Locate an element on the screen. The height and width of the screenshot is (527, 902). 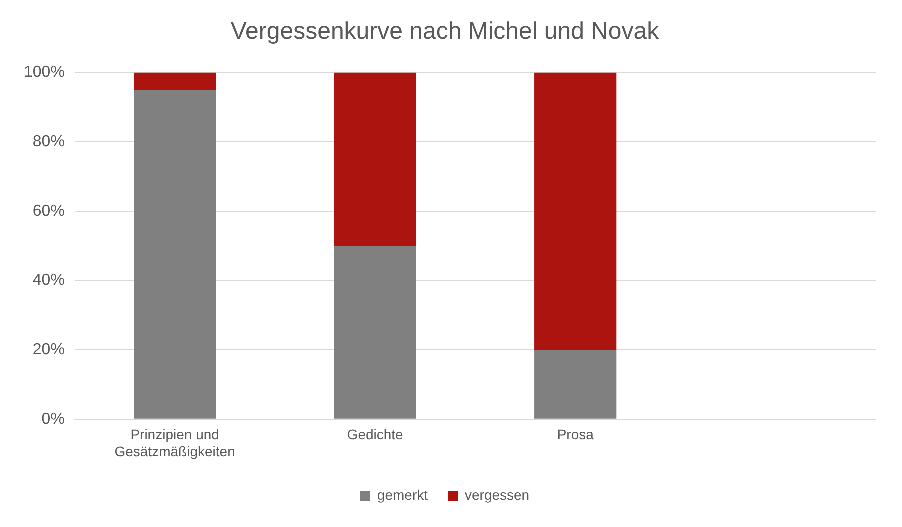
legend-label: vergessen is located at coordinates (497, 494).